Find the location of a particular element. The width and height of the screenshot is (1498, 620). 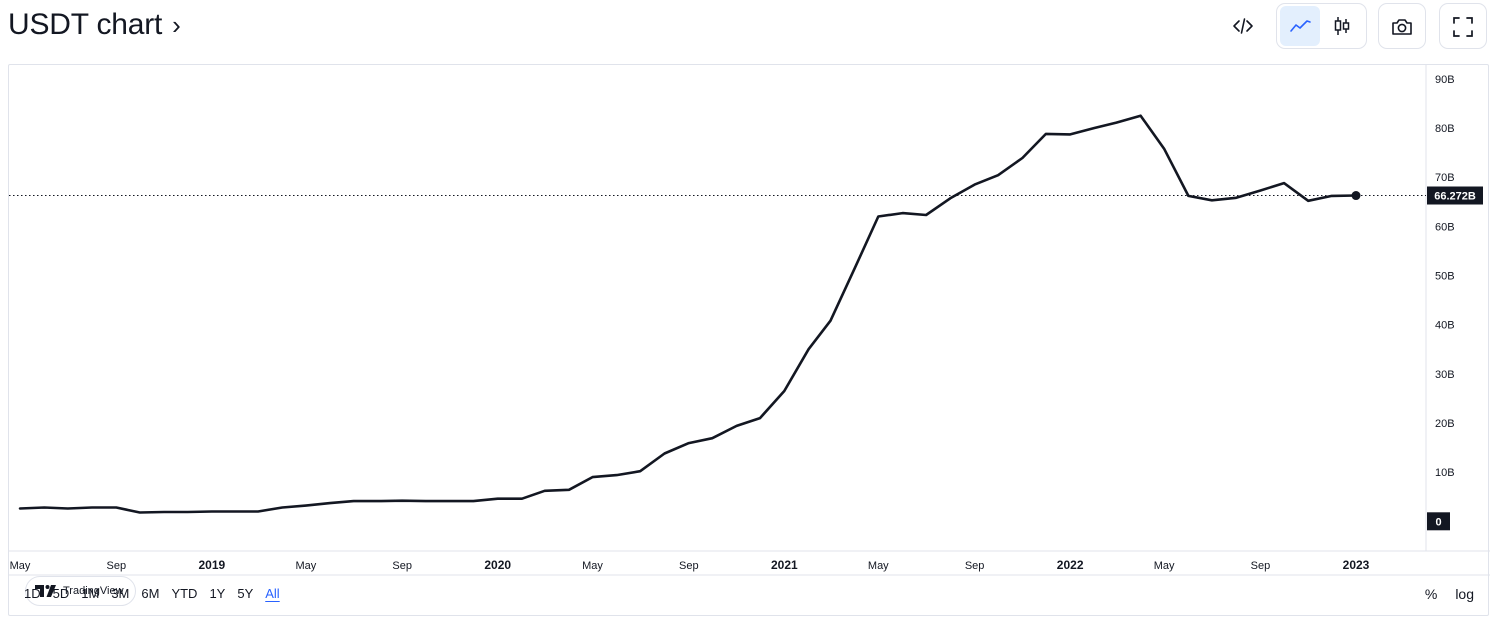

y-tick-label: 40B is located at coordinates (1445, 326).